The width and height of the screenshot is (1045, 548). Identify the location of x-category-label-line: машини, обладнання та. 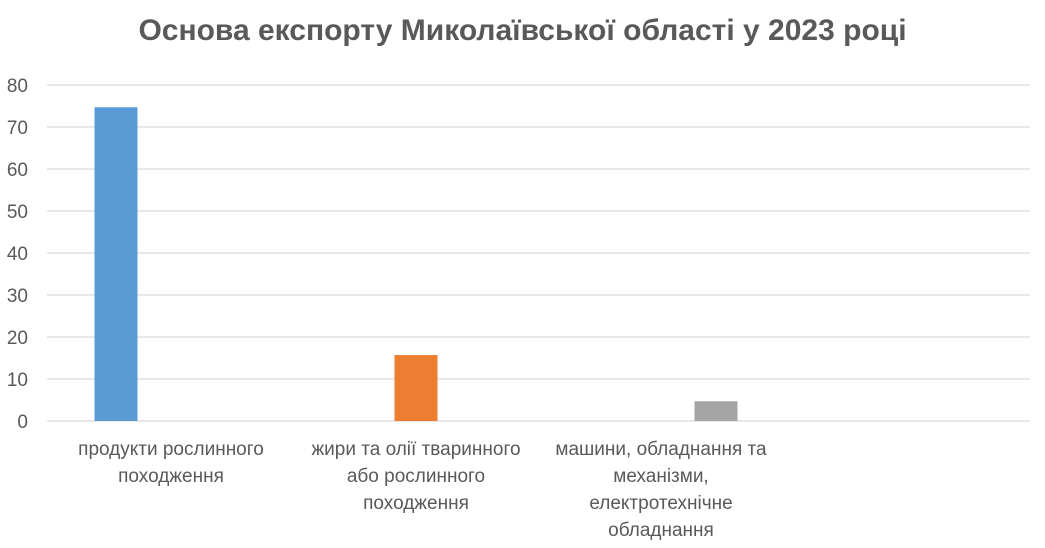
(661, 449).